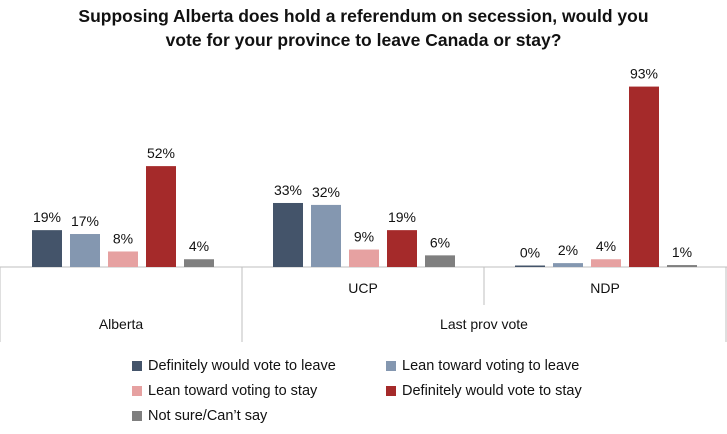 Image resolution: width=727 pixels, height=434 pixels. Describe the element at coordinates (606, 263) in the screenshot. I see `bar-ndp-lean-toward-voting-to-stay` at that location.